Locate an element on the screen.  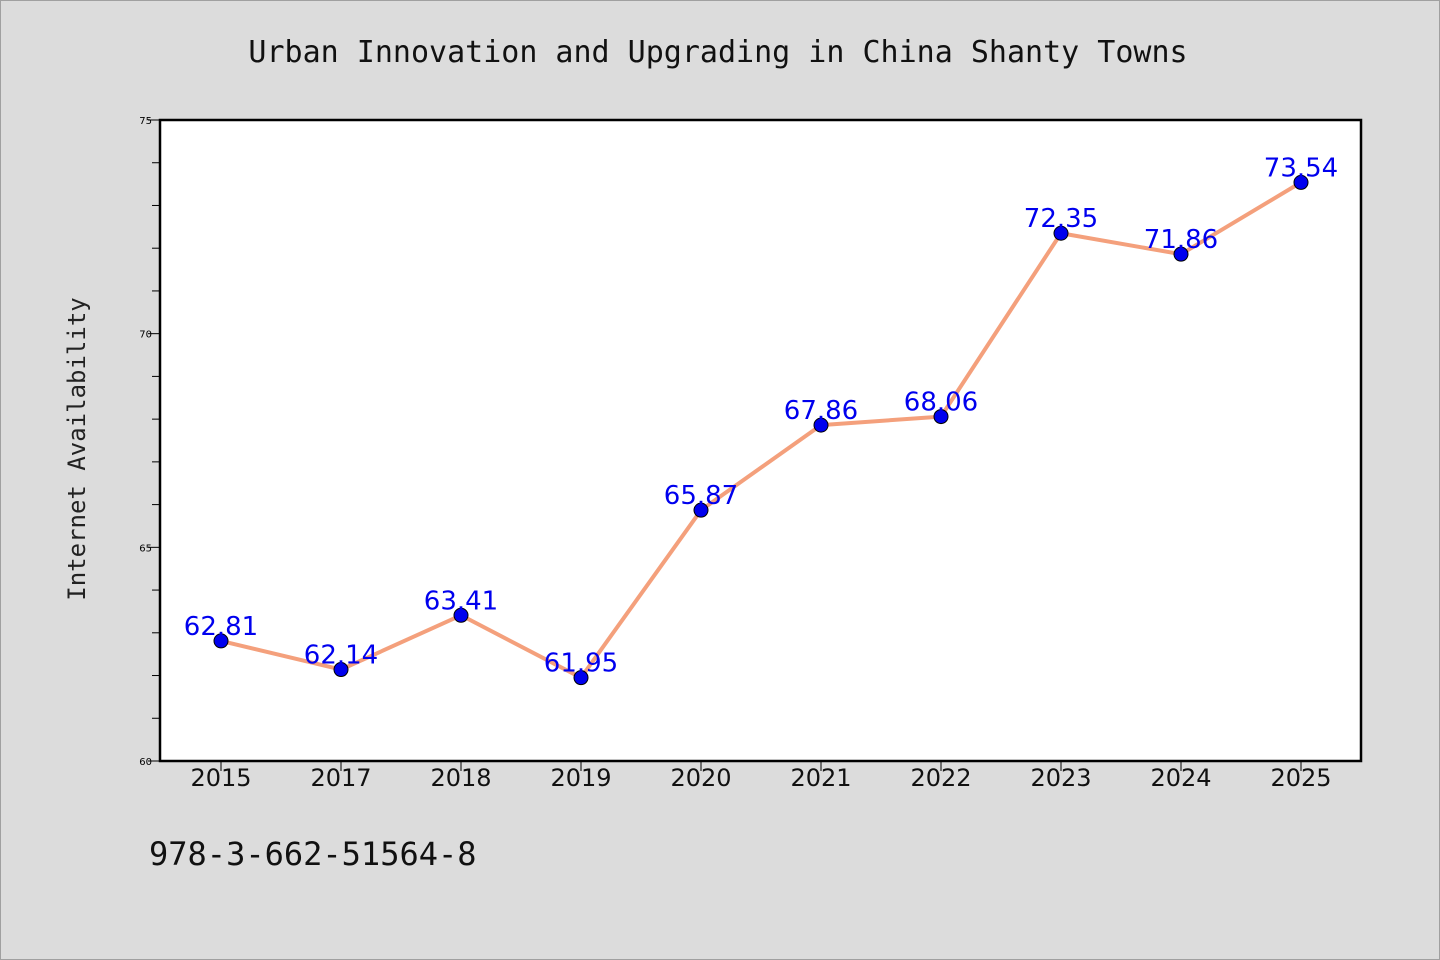
data-label: 61.95 is located at coordinates (581, 664).